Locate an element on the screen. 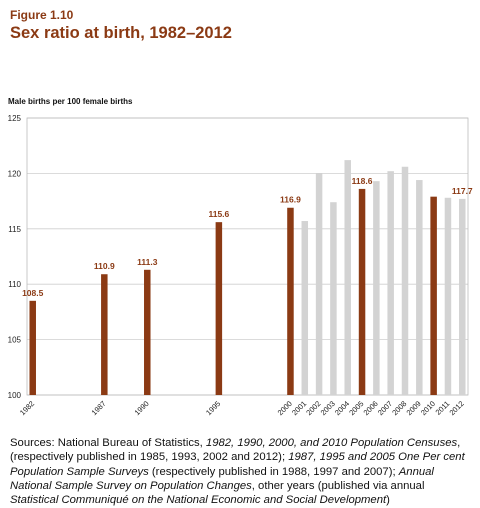 The image size is (480, 508). y-tick-label: 115 is located at coordinates (14, 229).